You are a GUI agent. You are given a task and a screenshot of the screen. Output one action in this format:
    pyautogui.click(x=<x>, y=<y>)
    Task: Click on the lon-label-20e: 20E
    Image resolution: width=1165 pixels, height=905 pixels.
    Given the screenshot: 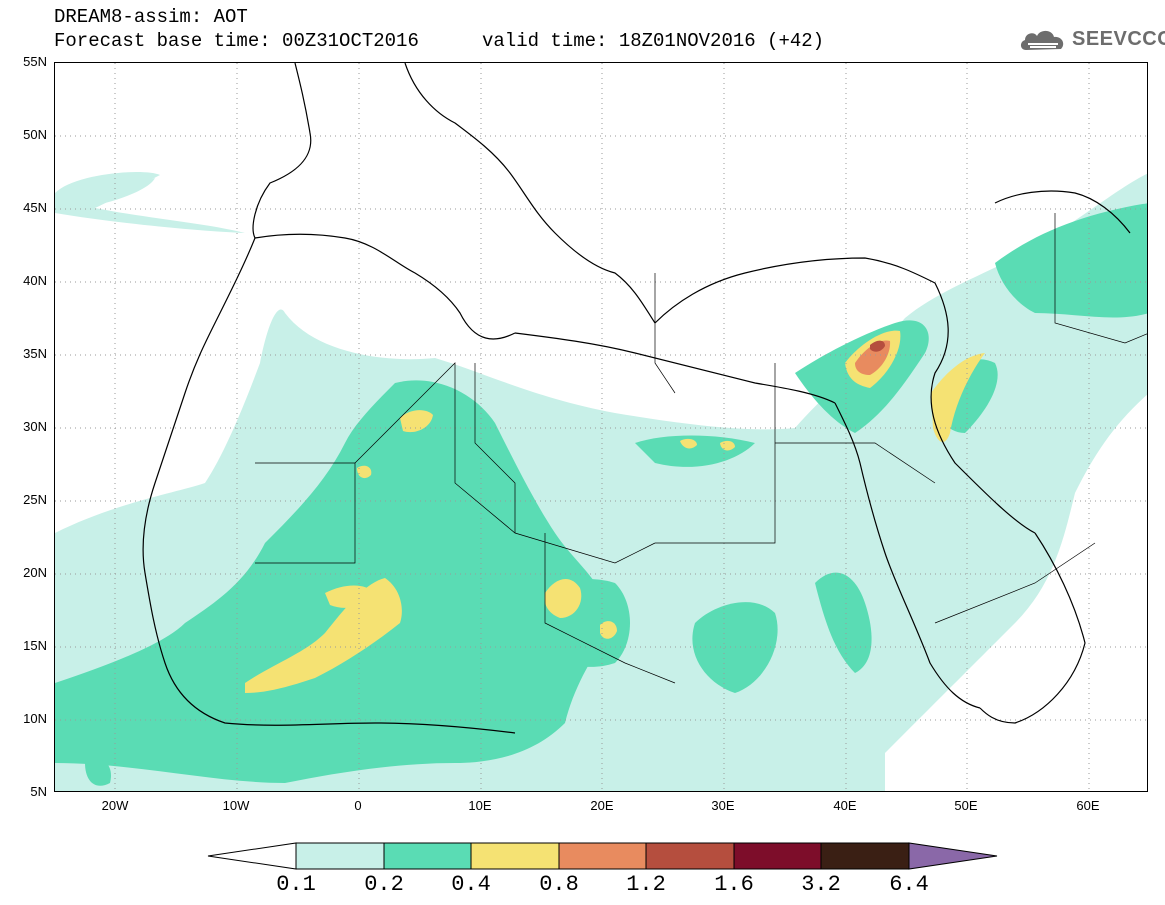 What is the action you would take?
    pyautogui.click(x=602, y=805)
    